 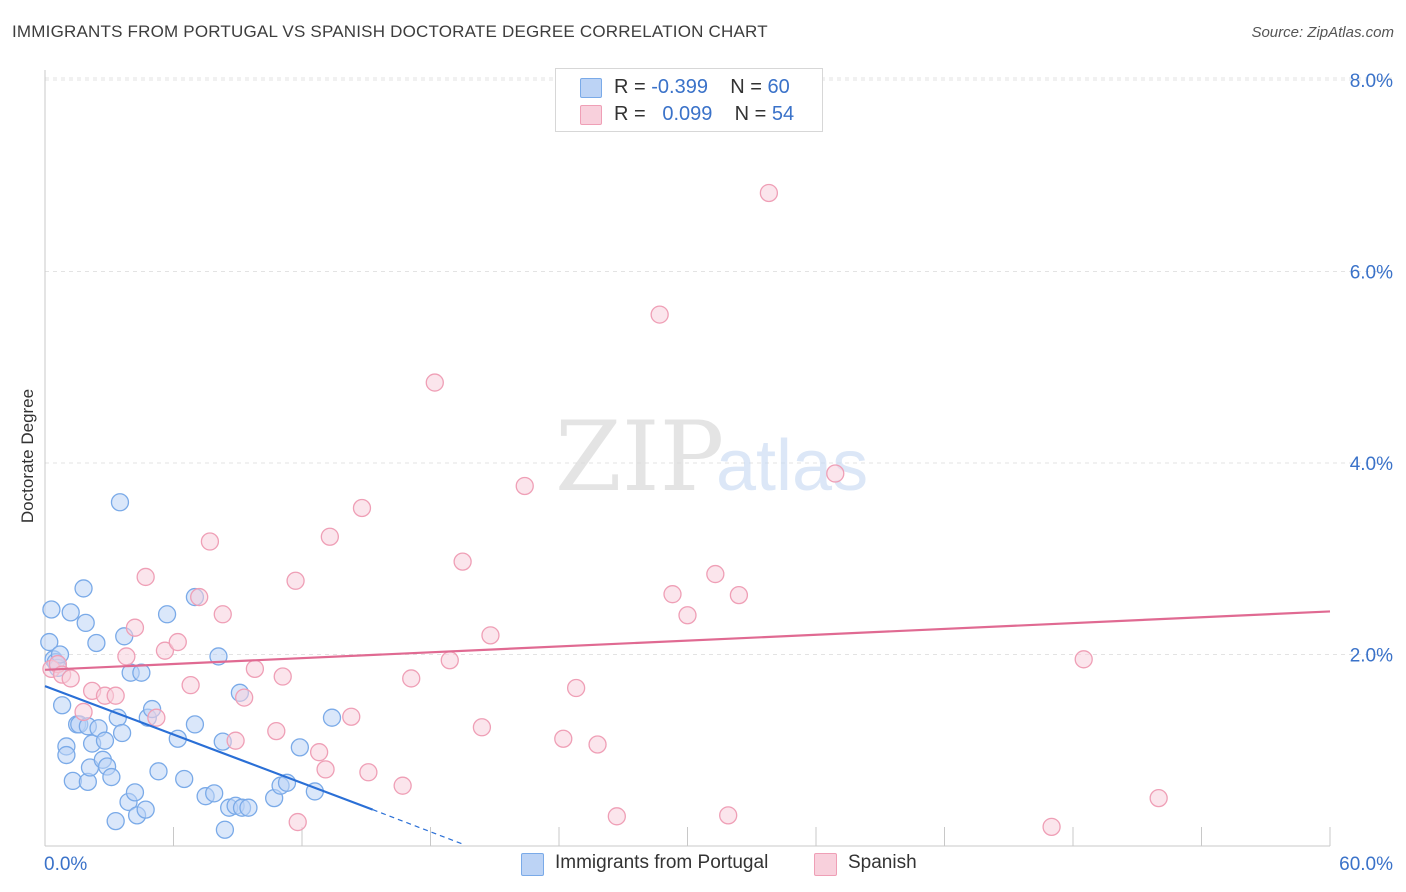 I want to click on source-label: Source: ZipAtlas.com, so click(x=1322, y=32).